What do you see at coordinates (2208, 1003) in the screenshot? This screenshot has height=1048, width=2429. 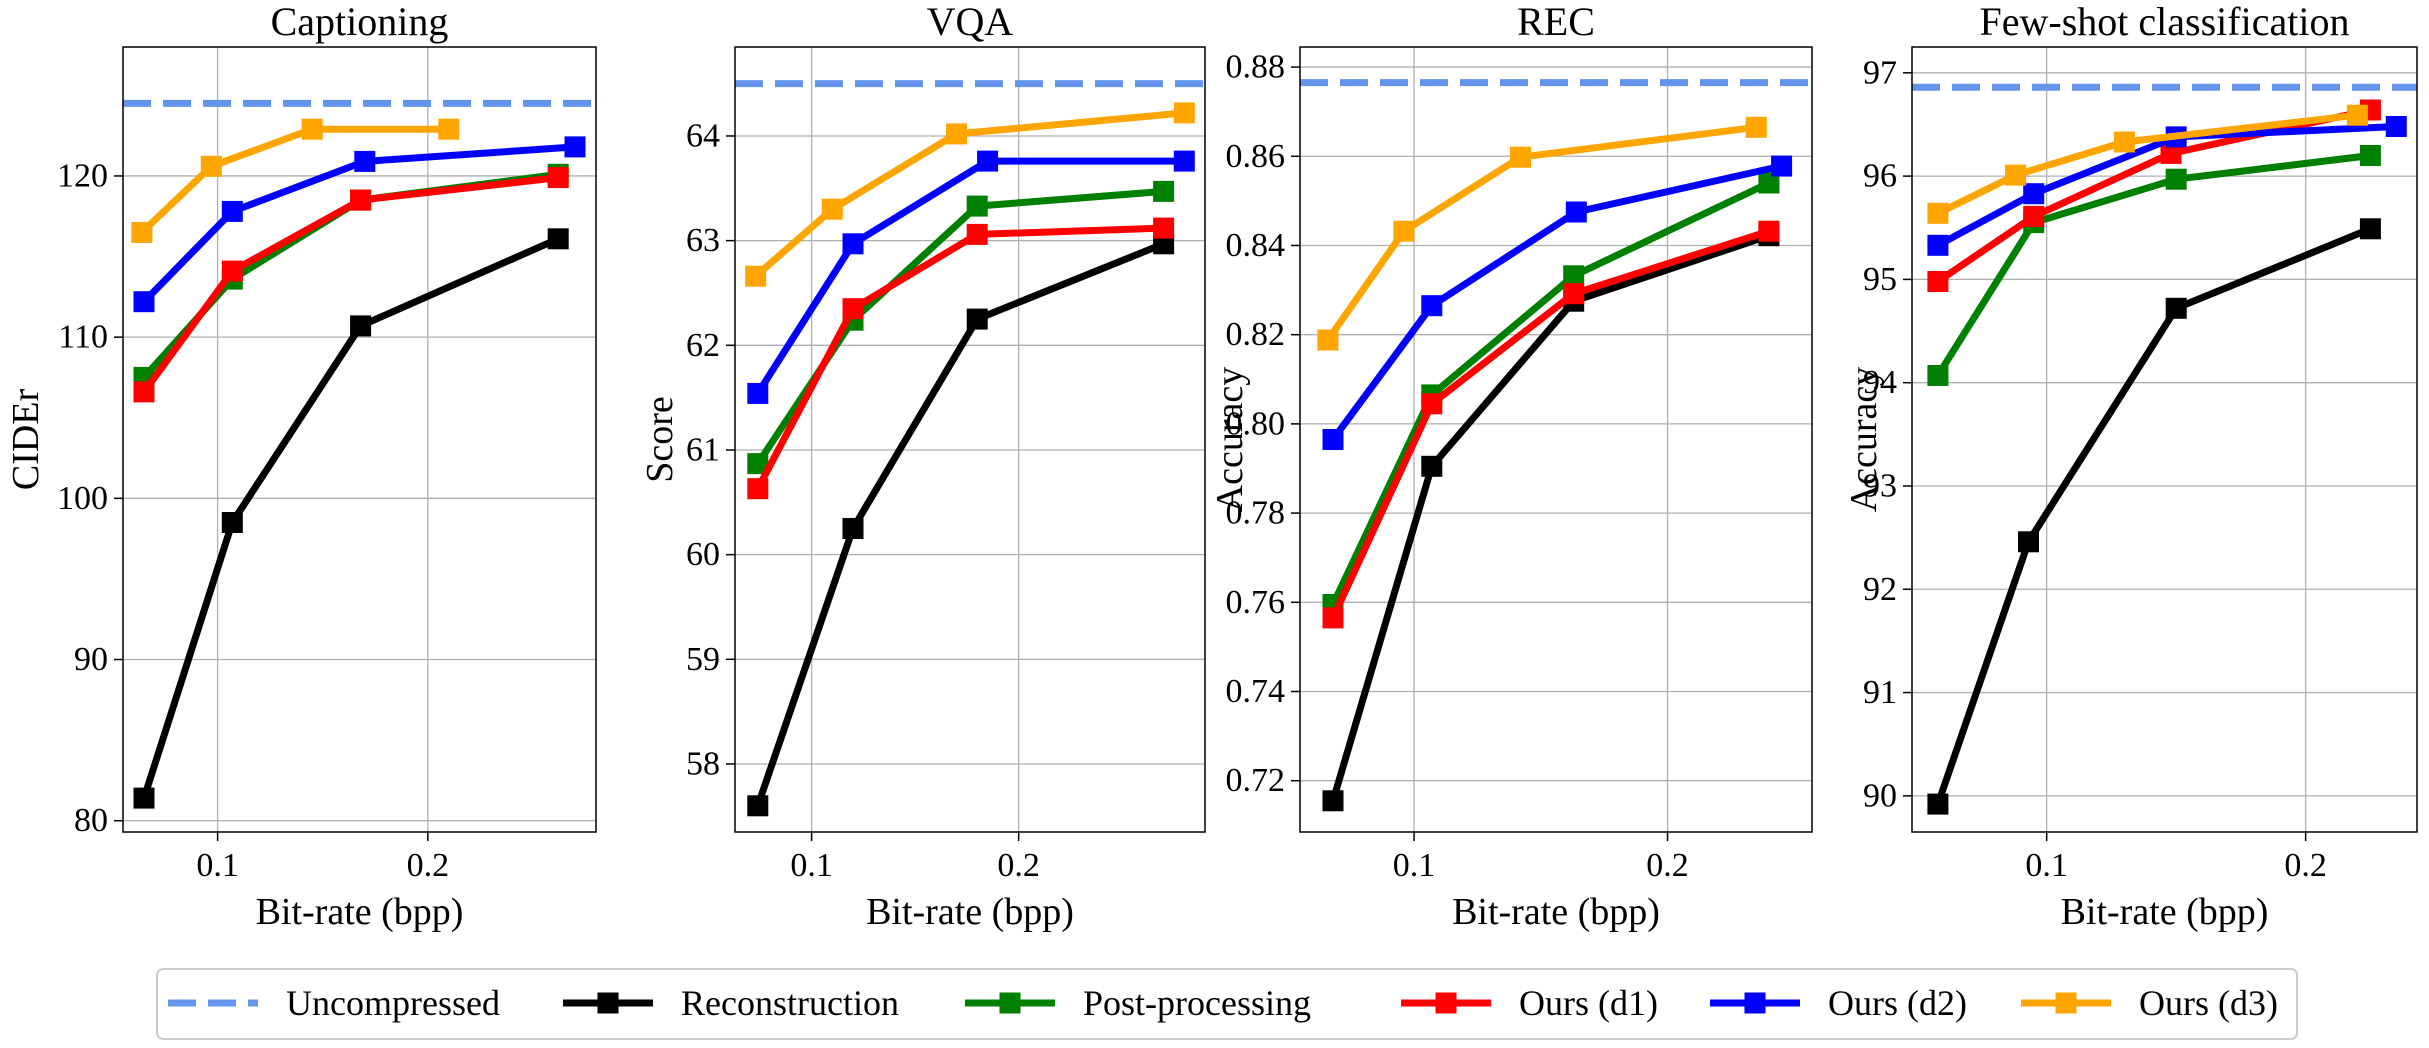 I see `legend-label: Ours (d3)` at bounding box center [2208, 1003].